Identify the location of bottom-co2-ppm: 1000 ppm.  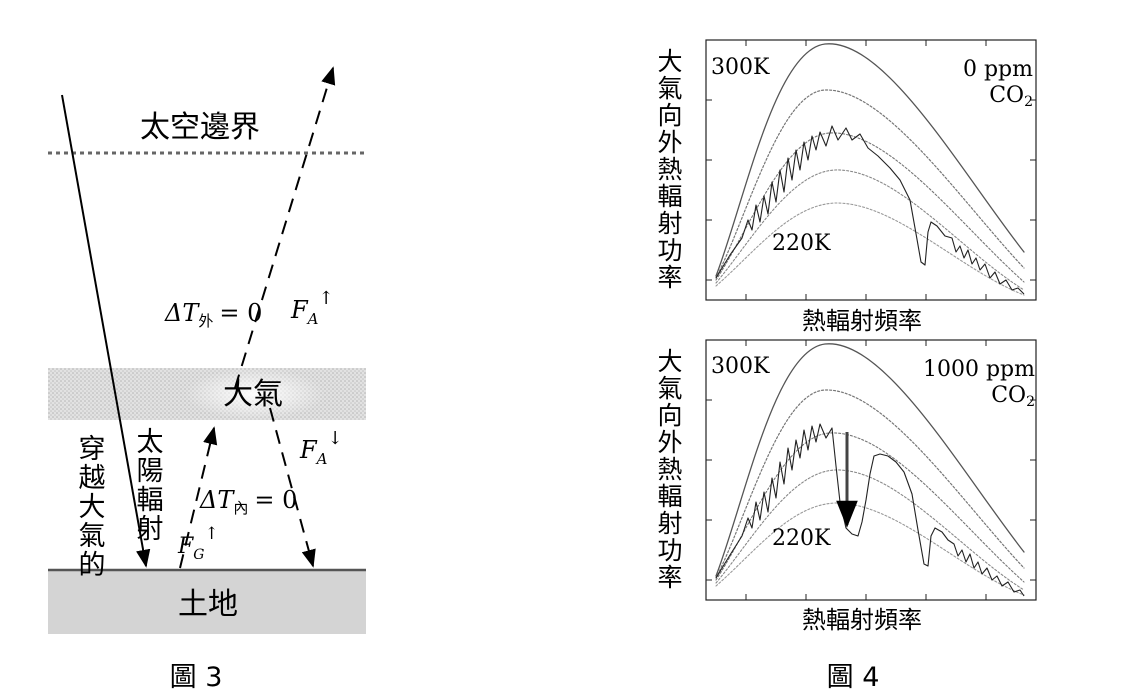
(979, 369).